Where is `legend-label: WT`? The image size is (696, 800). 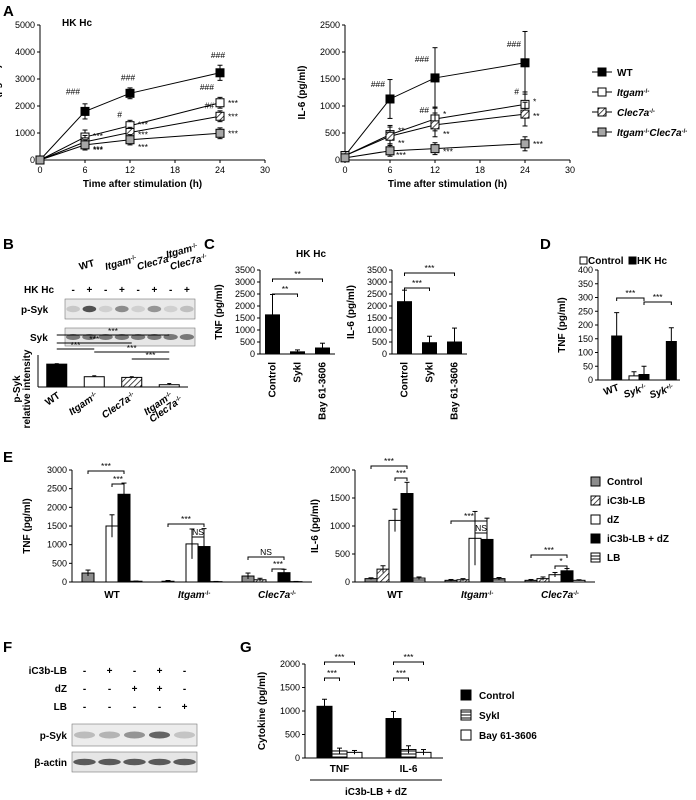 legend-label: WT is located at coordinates (625, 73).